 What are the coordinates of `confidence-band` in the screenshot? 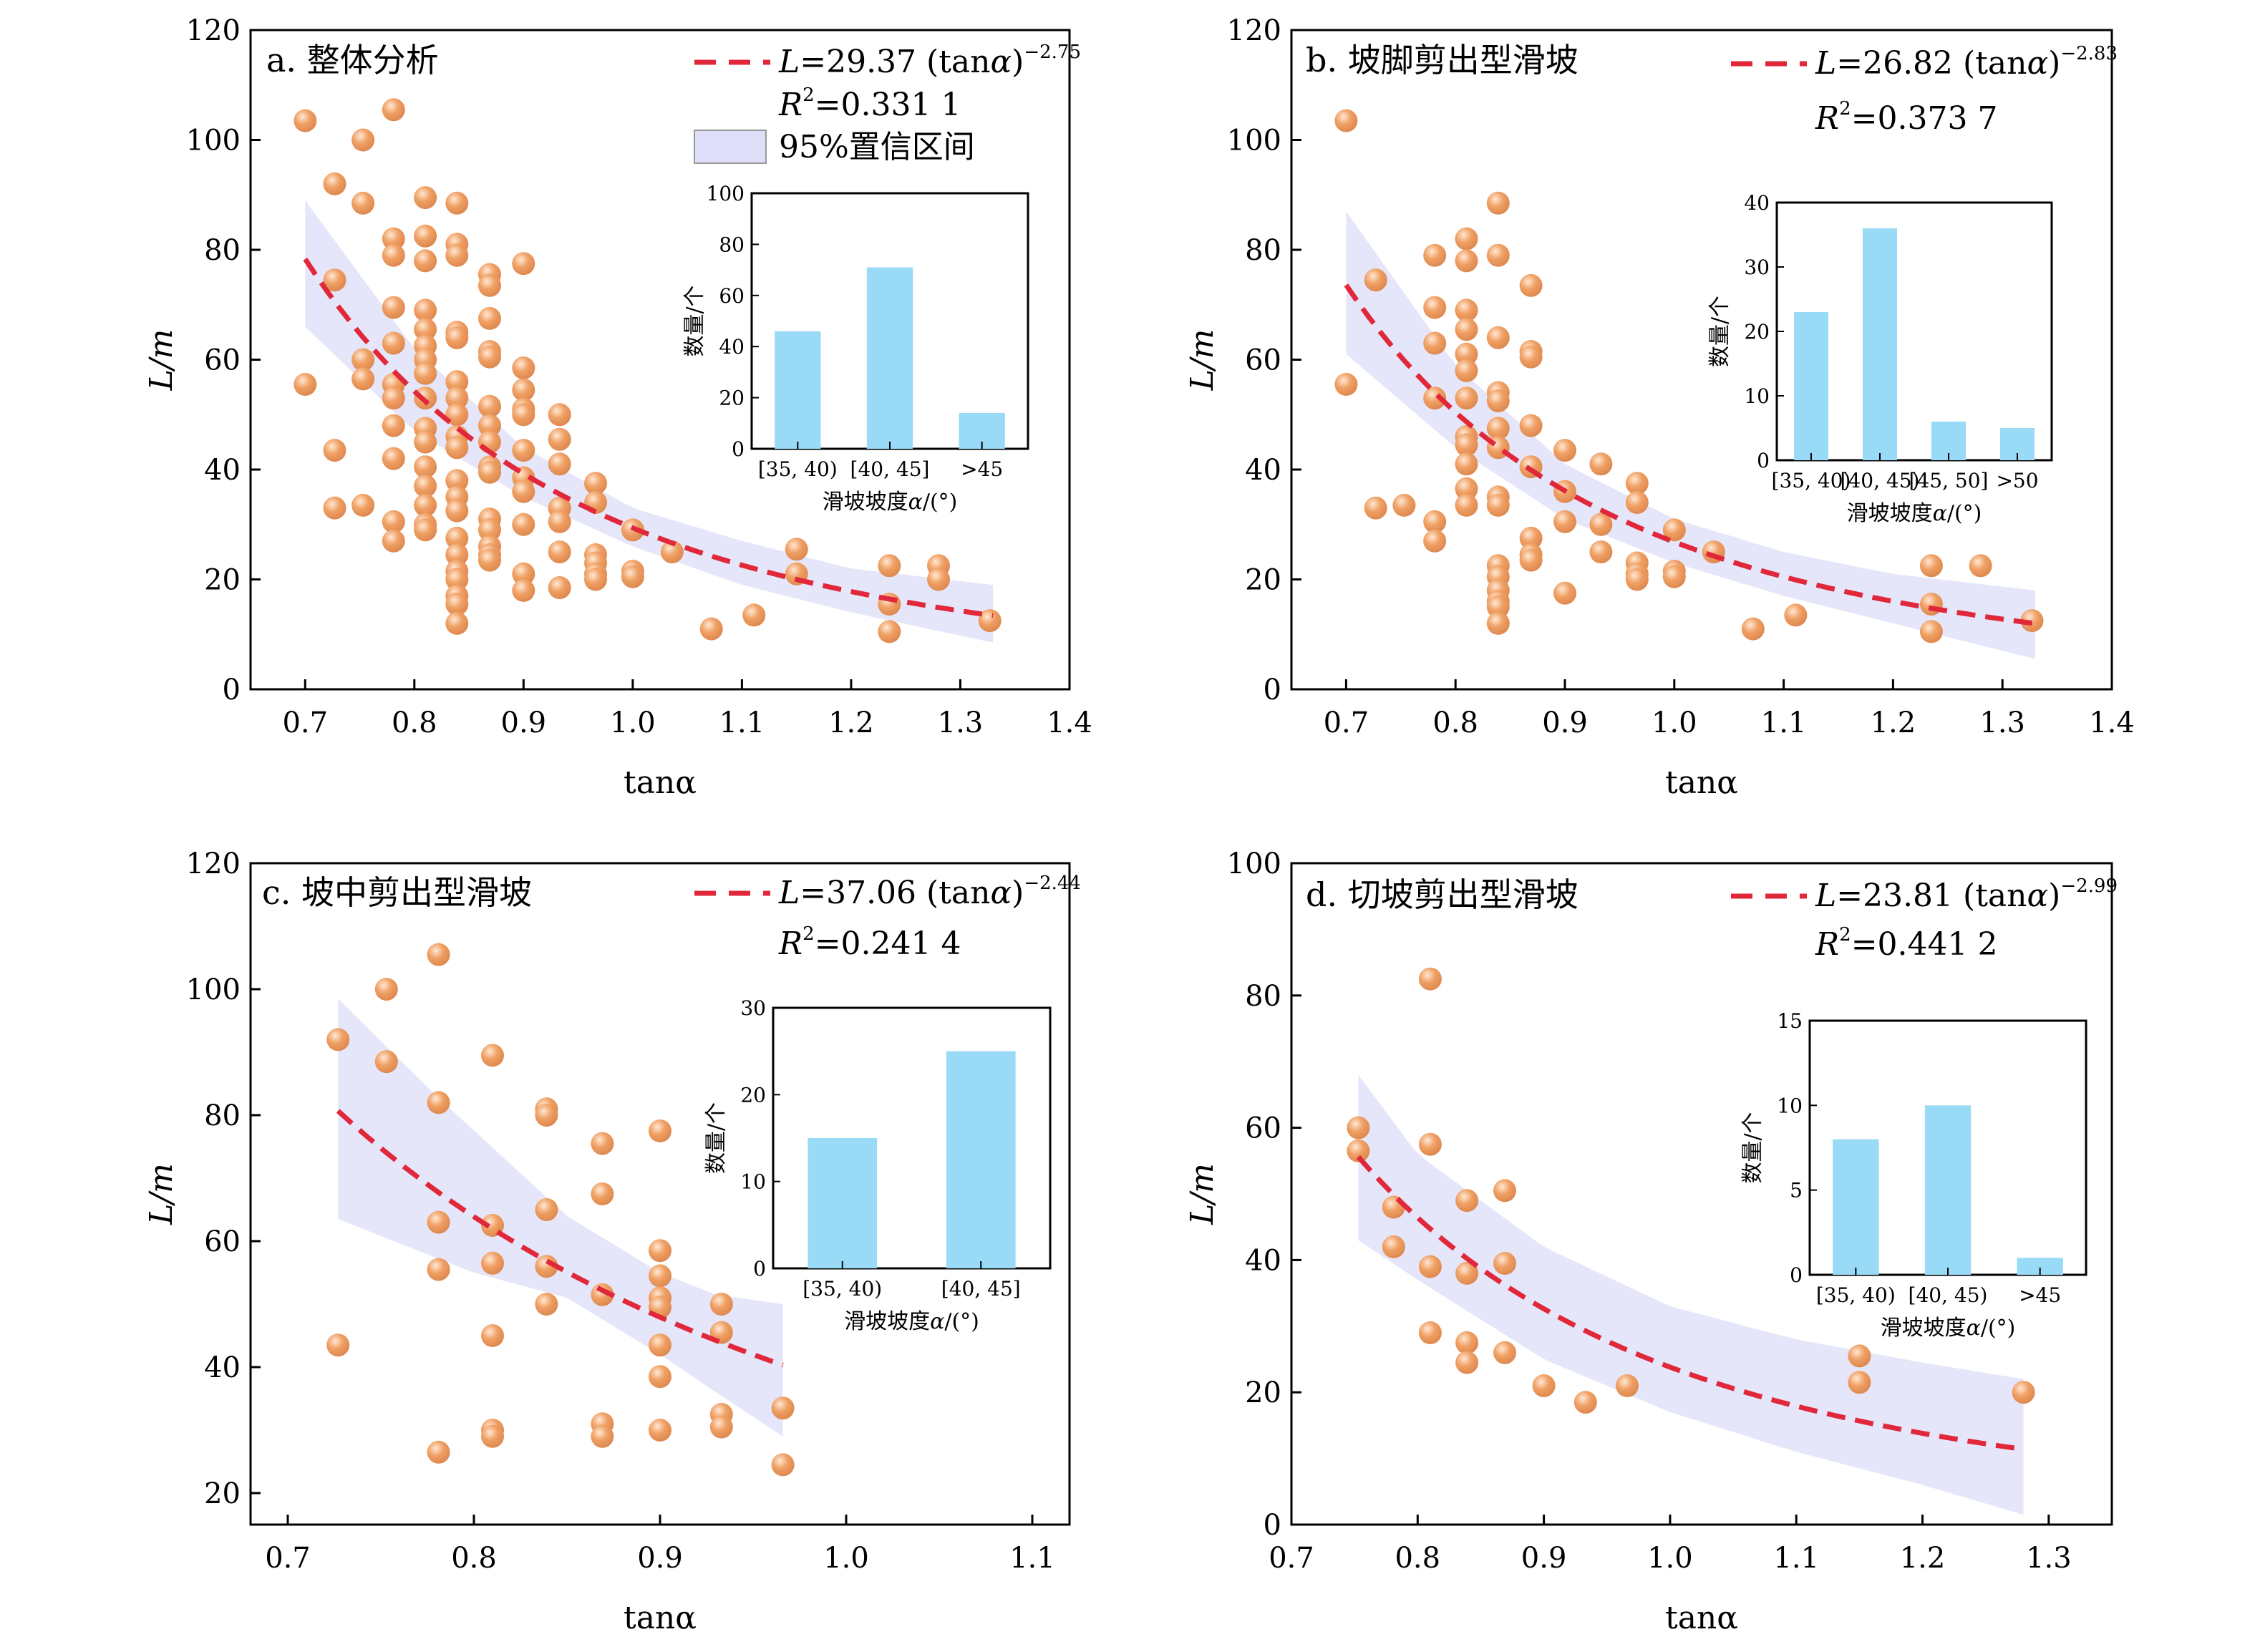 It's located at (1691, 1294).